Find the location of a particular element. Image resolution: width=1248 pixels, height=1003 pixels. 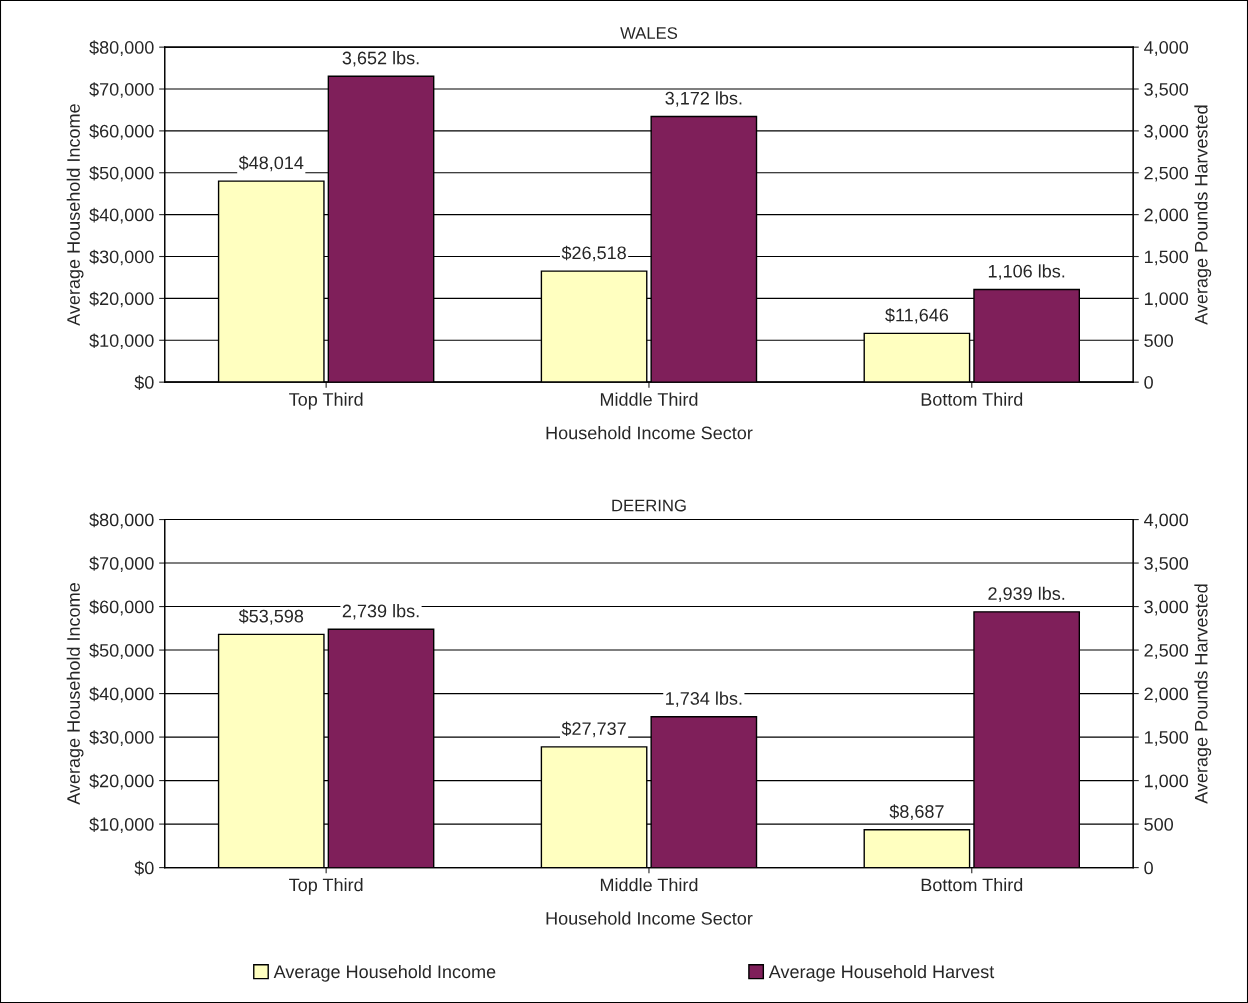

data-label: 3,172 lbs. is located at coordinates (703, 99).